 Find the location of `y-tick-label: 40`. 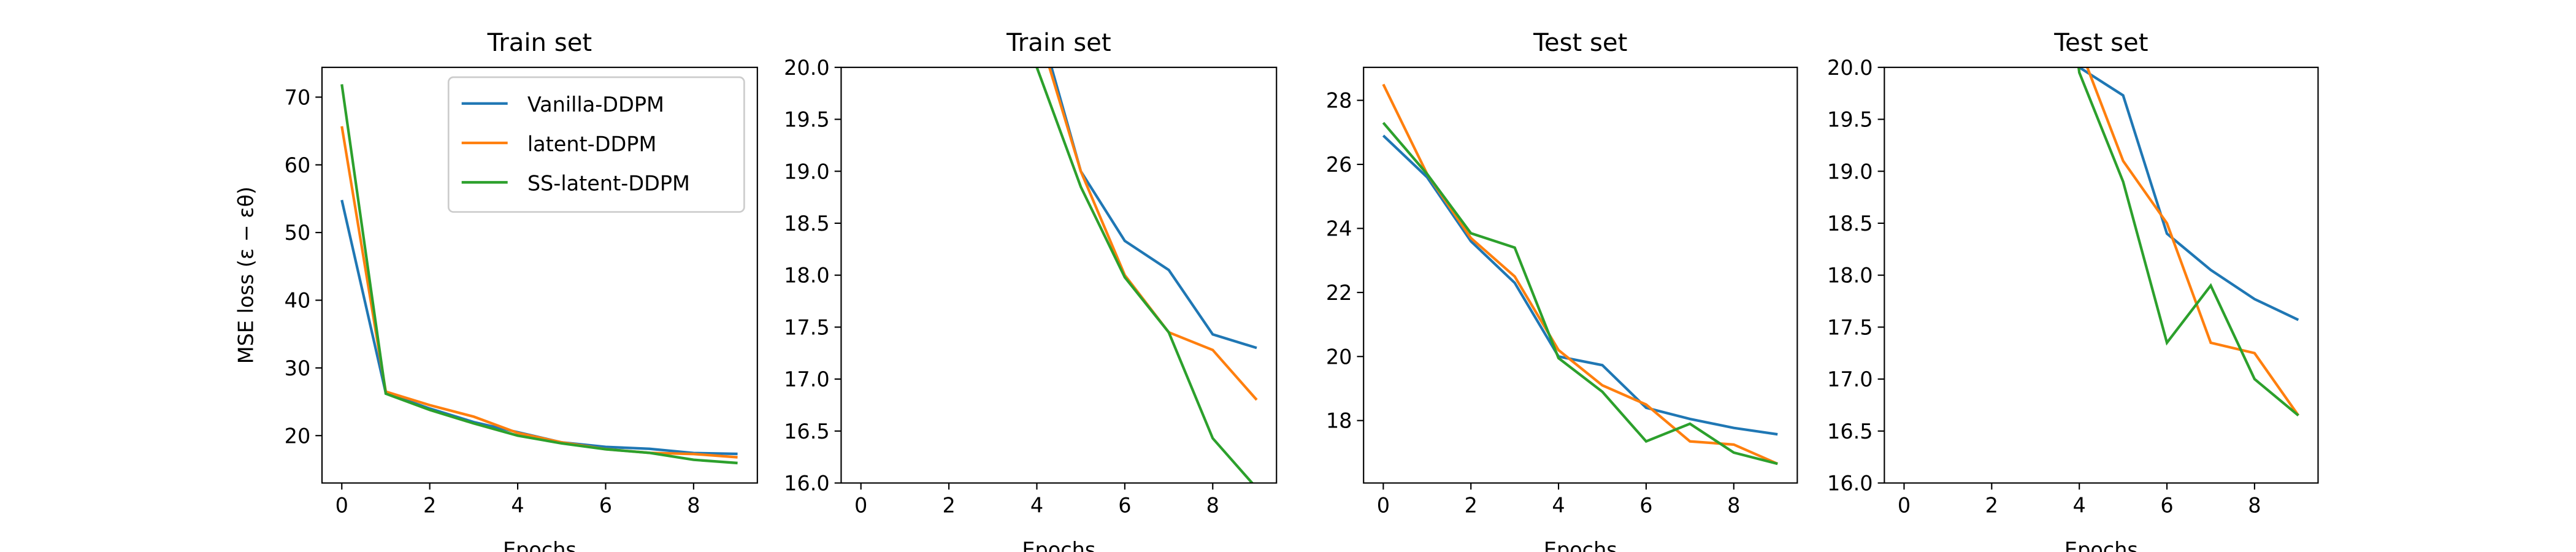

y-tick-label: 40 is located at coordinates (298, 301).